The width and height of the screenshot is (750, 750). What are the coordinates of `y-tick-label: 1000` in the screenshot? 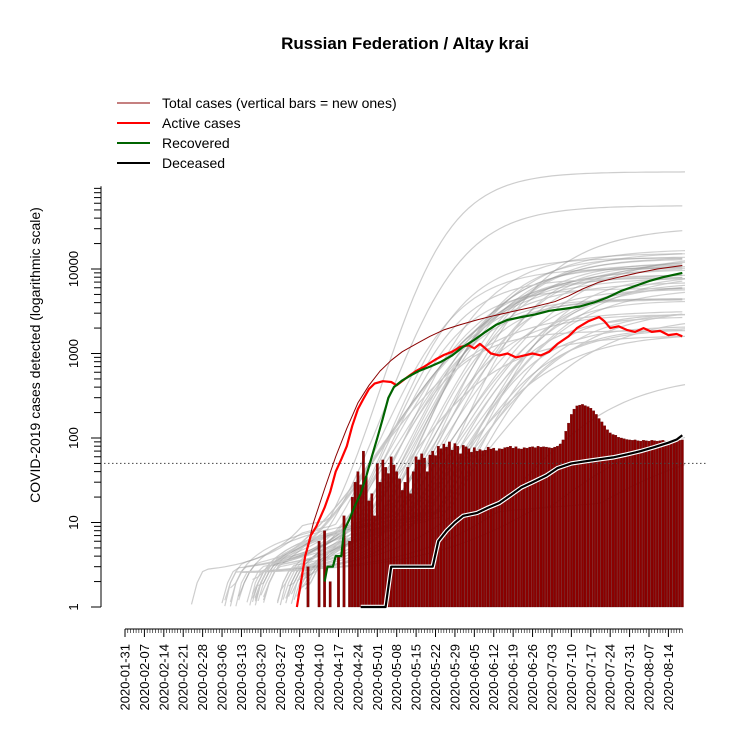 It's located at (73, 353).